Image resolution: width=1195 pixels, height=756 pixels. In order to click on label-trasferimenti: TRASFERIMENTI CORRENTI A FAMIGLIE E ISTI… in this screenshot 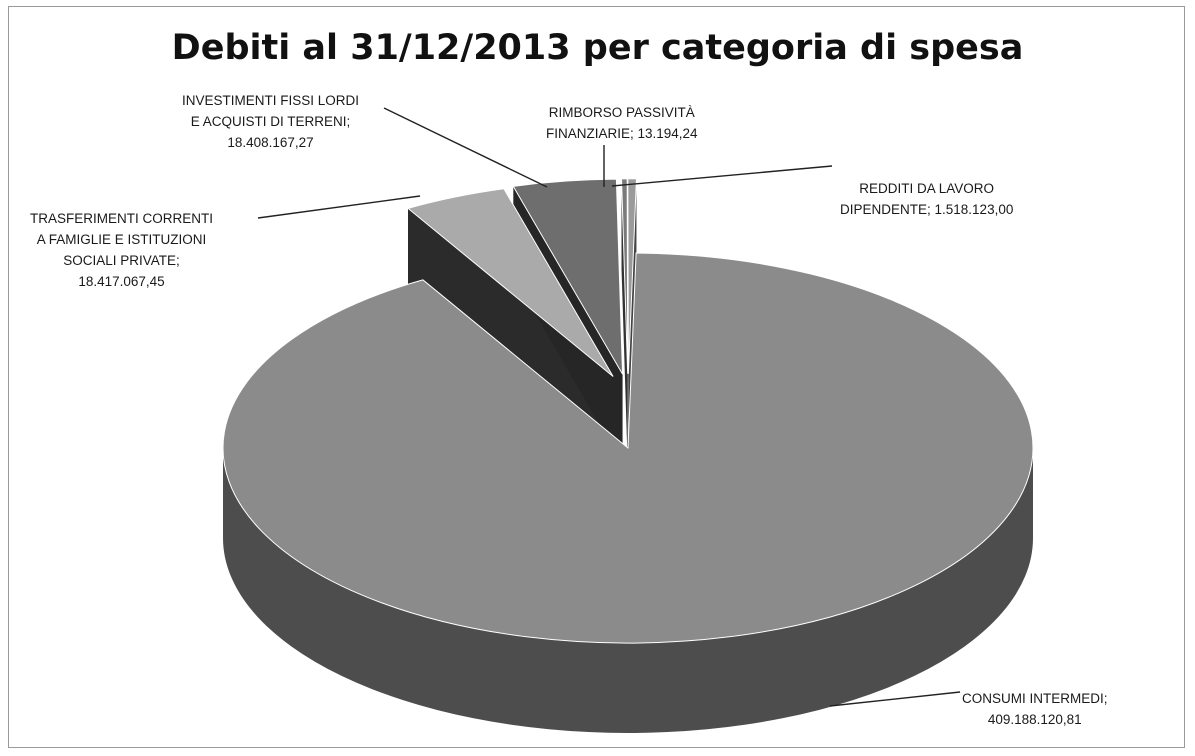, I will do `click(122, 250)`.